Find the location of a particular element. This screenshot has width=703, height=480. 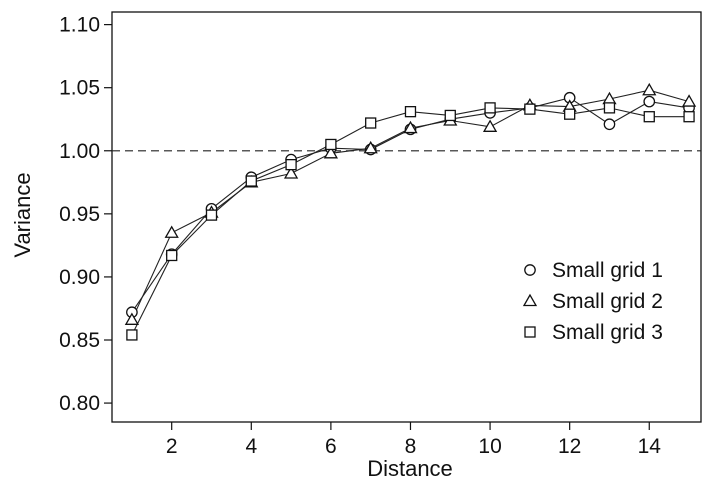

x-tick-label: 8 is located at coordinates (411, 446).